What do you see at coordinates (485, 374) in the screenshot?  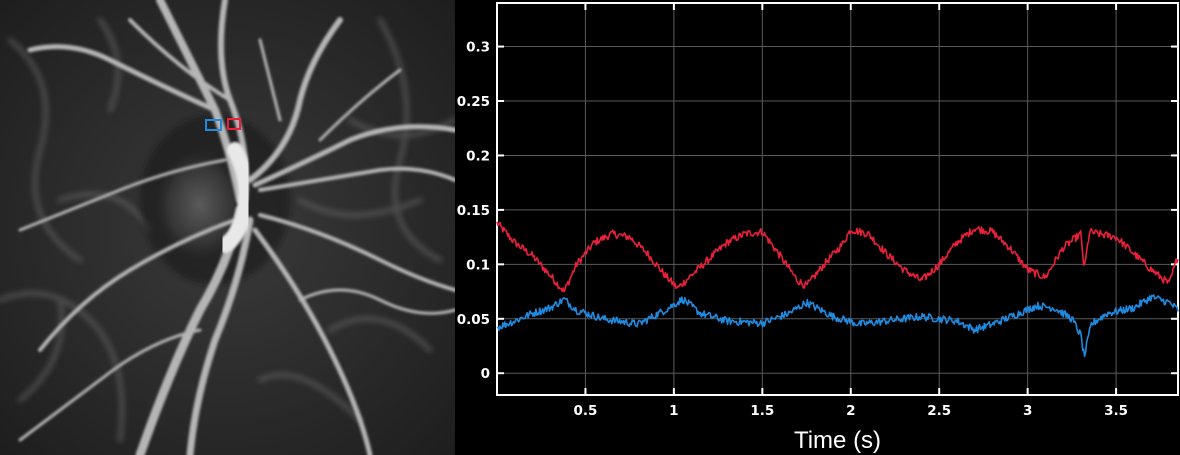 I see `y-tick-label: 0` at bounding box center [485, 374].